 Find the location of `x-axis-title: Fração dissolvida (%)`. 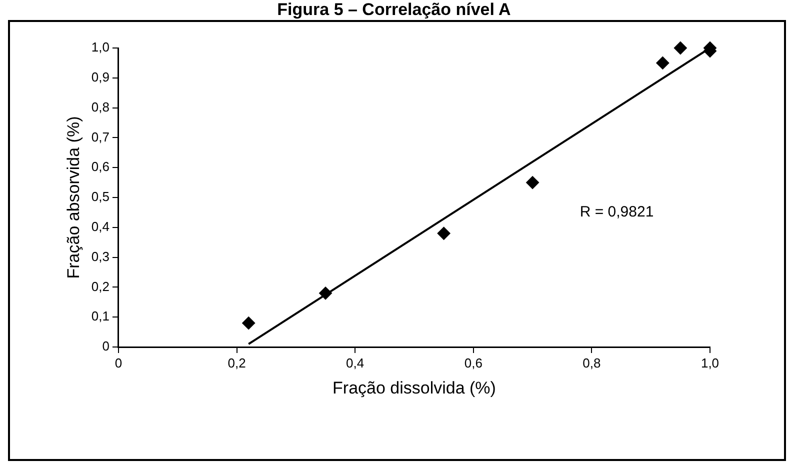

x-axis-title: Fração dissolvida (%) is located at coordinates (414, 388).